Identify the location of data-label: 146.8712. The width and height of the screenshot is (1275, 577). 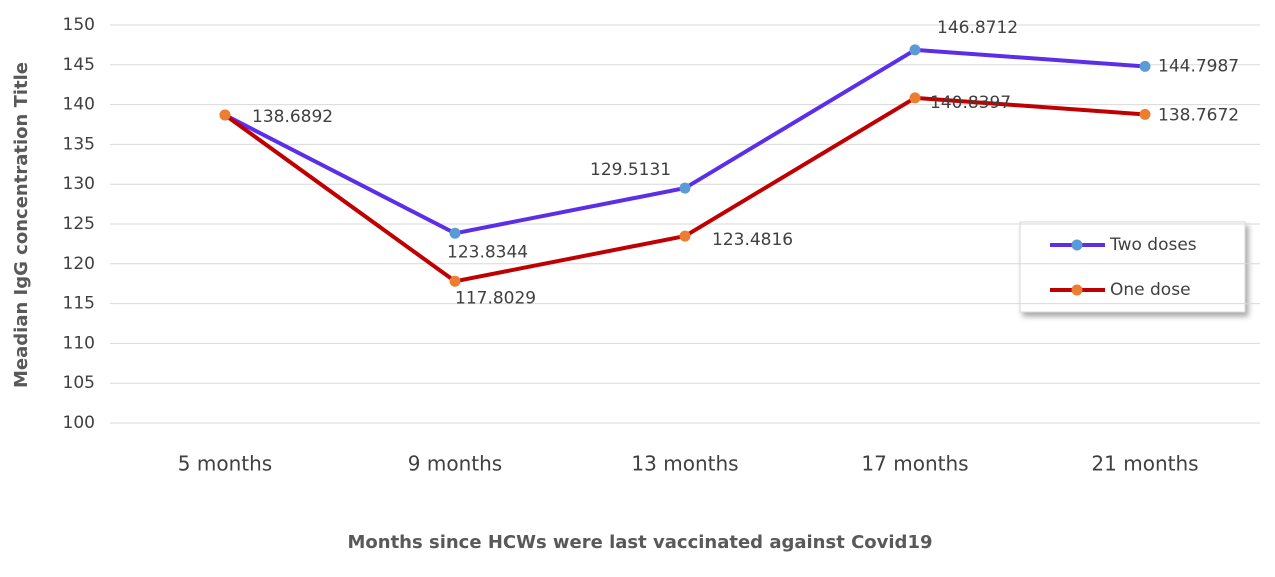
(977, 28).